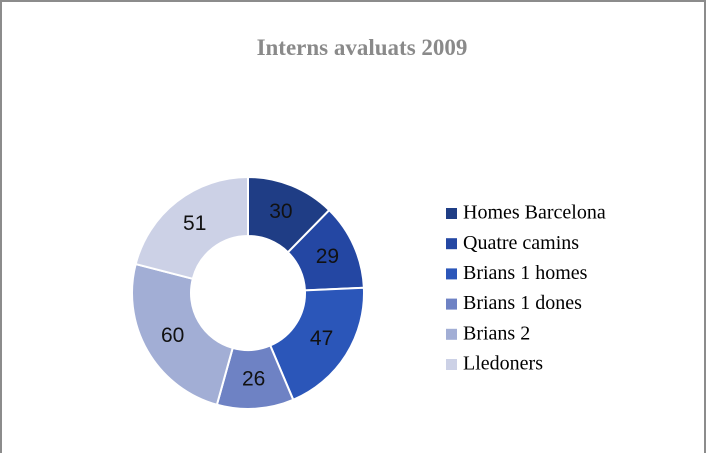 This screenshot has width=707, height=453. I want to click on data-label: 29, so click(327, 256).